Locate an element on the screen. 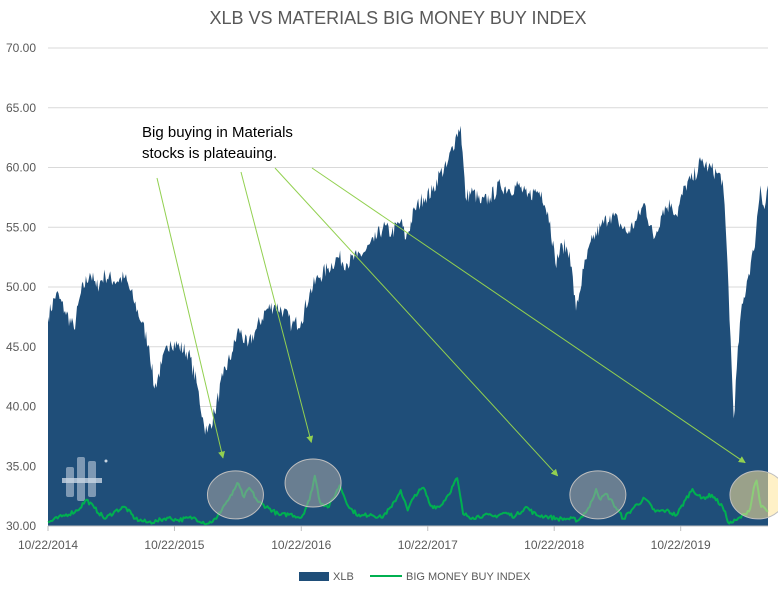 Image resolution: width=778 pixels, height=593 pixels. legend: XLB BIG MONEY BUY INDEX is located at coordinates (415, 577).